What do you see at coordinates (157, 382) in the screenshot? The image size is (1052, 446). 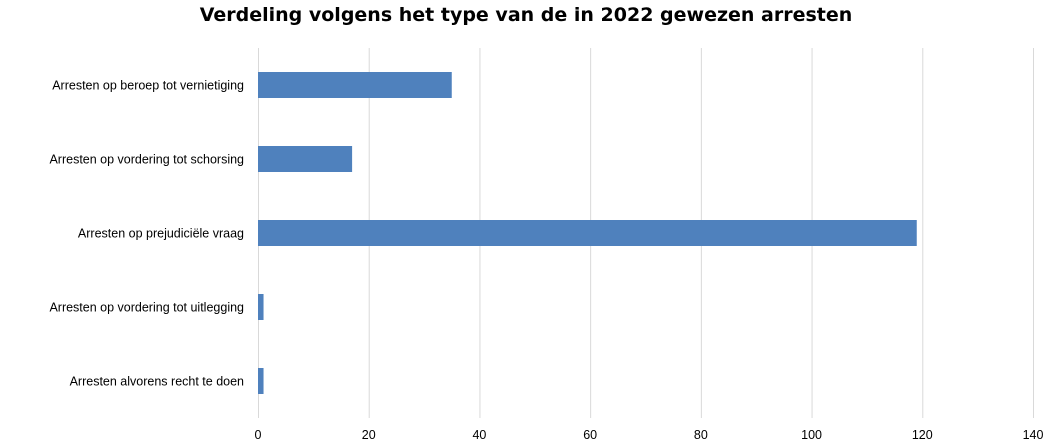 I see `category-label-4: Arresten alvorens recht te doen` at bounding box center [157, 382].